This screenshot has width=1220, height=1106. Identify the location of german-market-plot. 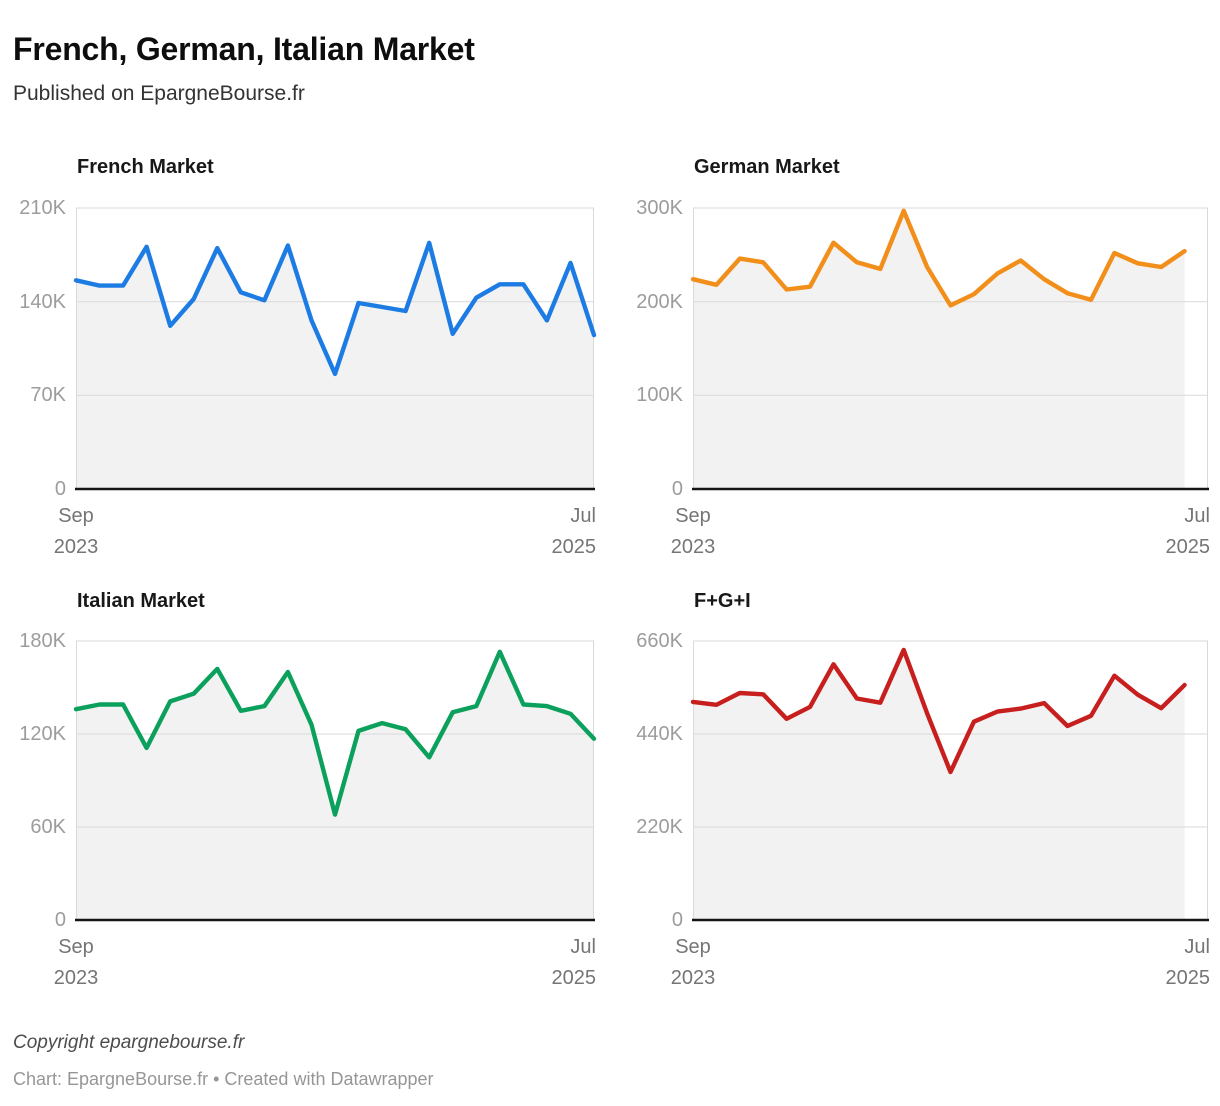
(949, 349).